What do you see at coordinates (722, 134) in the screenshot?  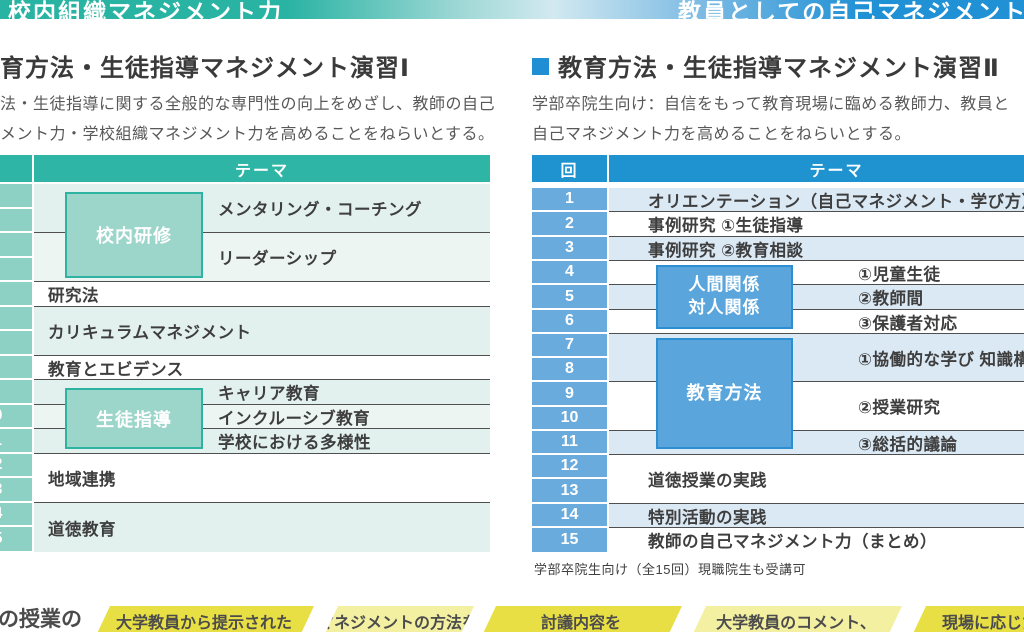 I see `course2-desc-line2: 自己マネジメント力を高めることをねらいとする。` at bounding box center [722, 134].